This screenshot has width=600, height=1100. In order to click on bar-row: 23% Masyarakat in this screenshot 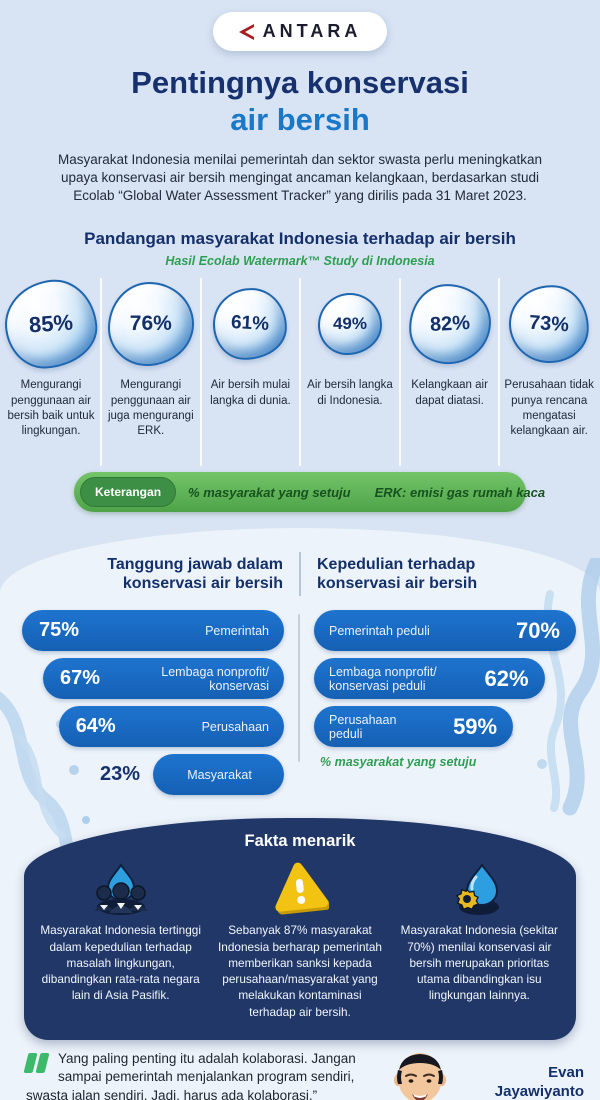, I will do `click(153, 775)`.